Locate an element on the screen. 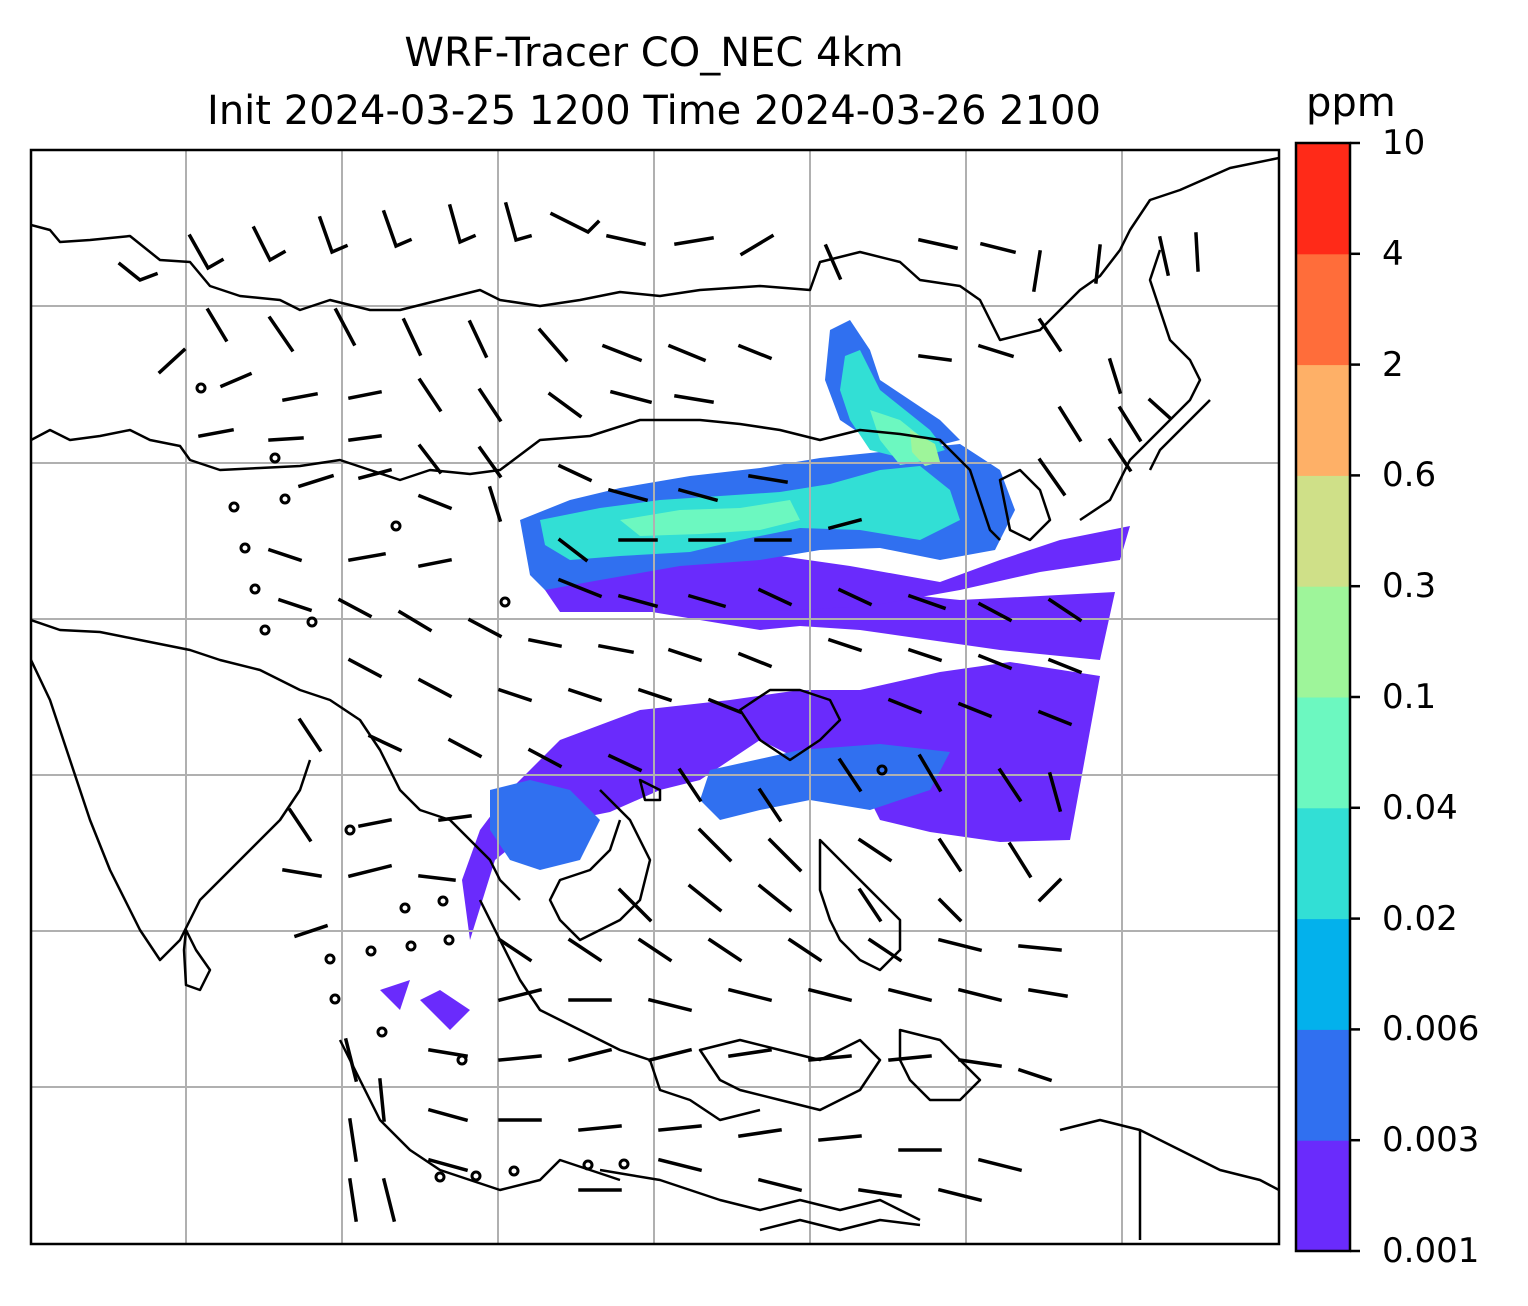  colorbar-tick-label: 0.001 is located at coordinates (1431, 1251).